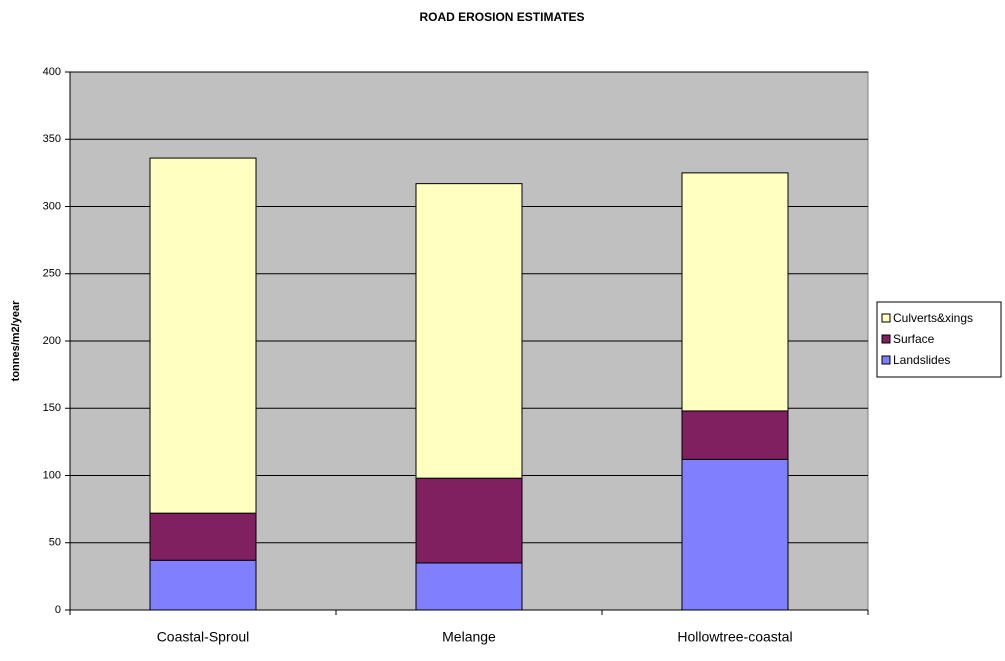 Image resolution: width=1005 pixels, height=661 pixels. What do you see at coordinates (55, 543) in the screenshot?
I see `y-tick-label: 50` at bounding box center [55, 543].